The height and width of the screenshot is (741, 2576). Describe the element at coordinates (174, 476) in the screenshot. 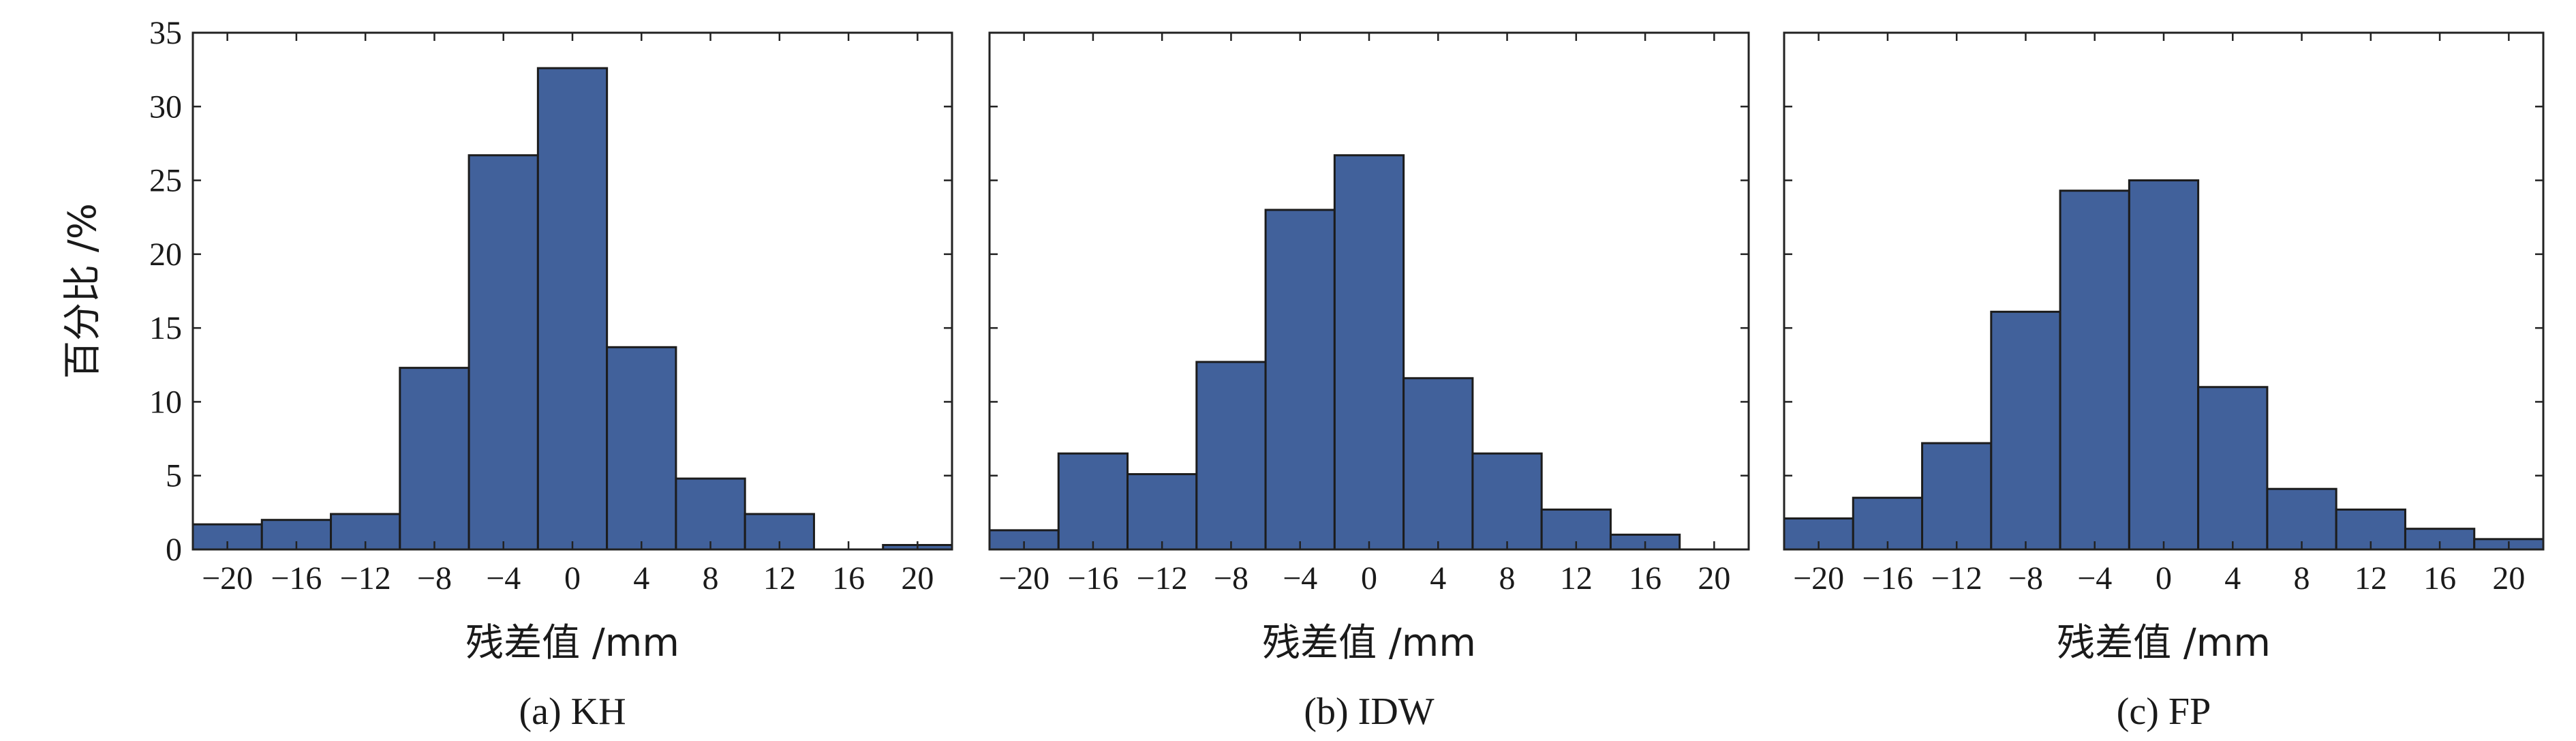

I see `y-tick-label: 5` at that location.